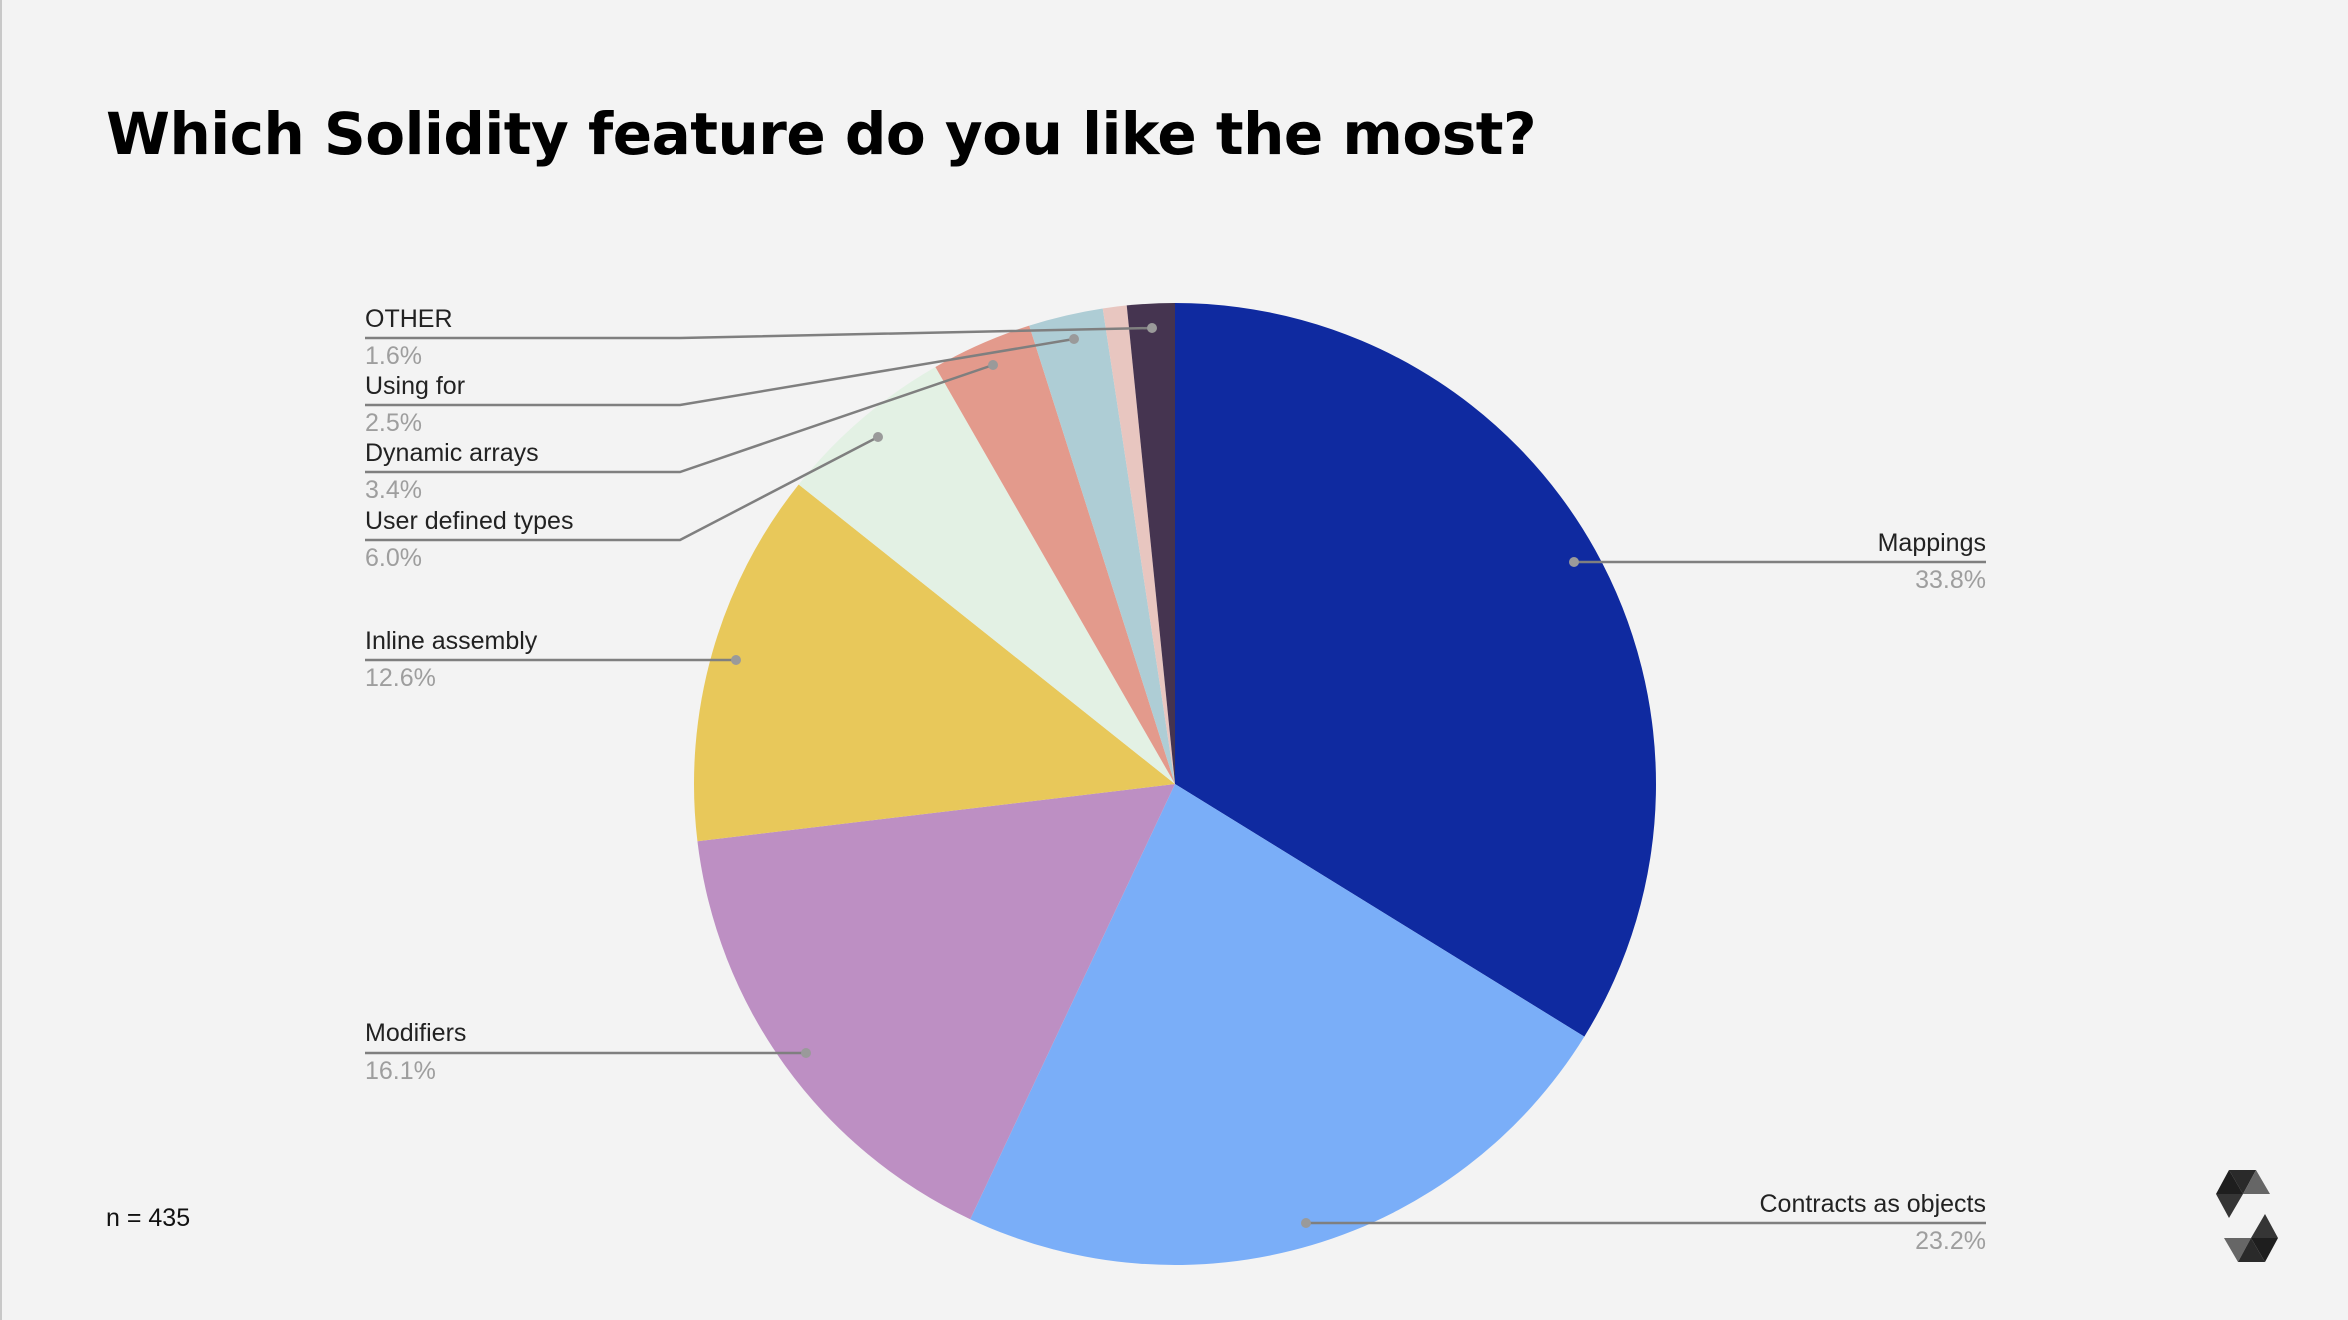 The width and height of the screenshot is (2348, 1320). Describe the element at coordinates (415, 386) in the screenshot. I see `label-using-for: Using for` at that location.